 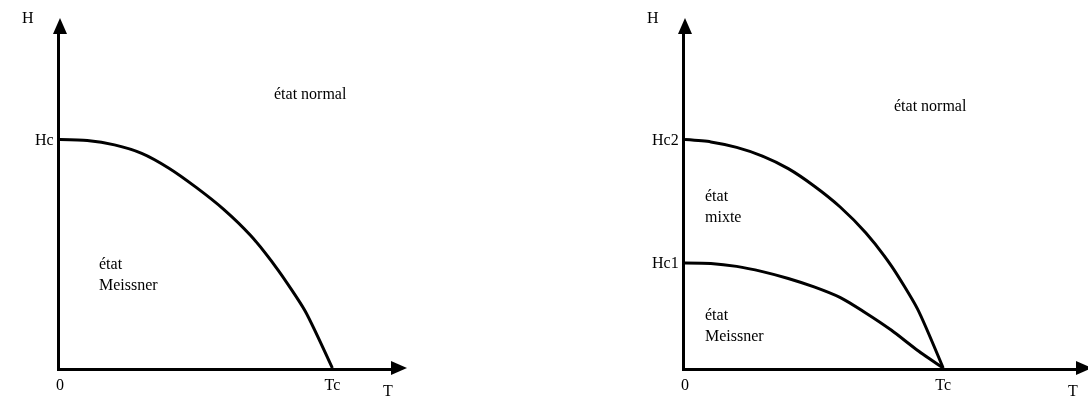 What do you see at coordinates (44, 139) in the screenshot?
I see `text: Hc` at bounding box center [44, 139].